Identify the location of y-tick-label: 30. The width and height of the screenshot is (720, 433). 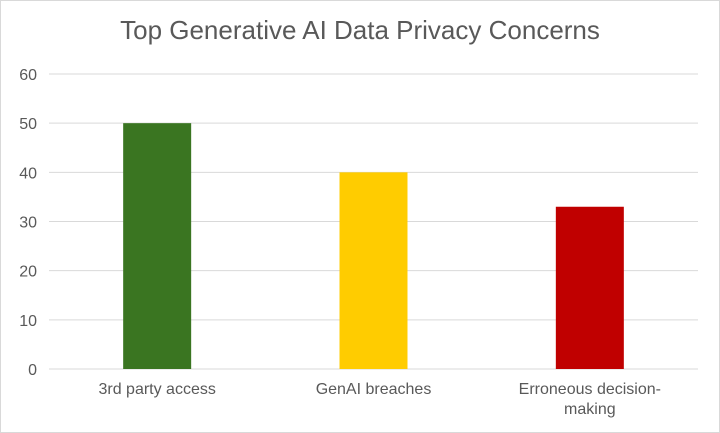
(28, 223).